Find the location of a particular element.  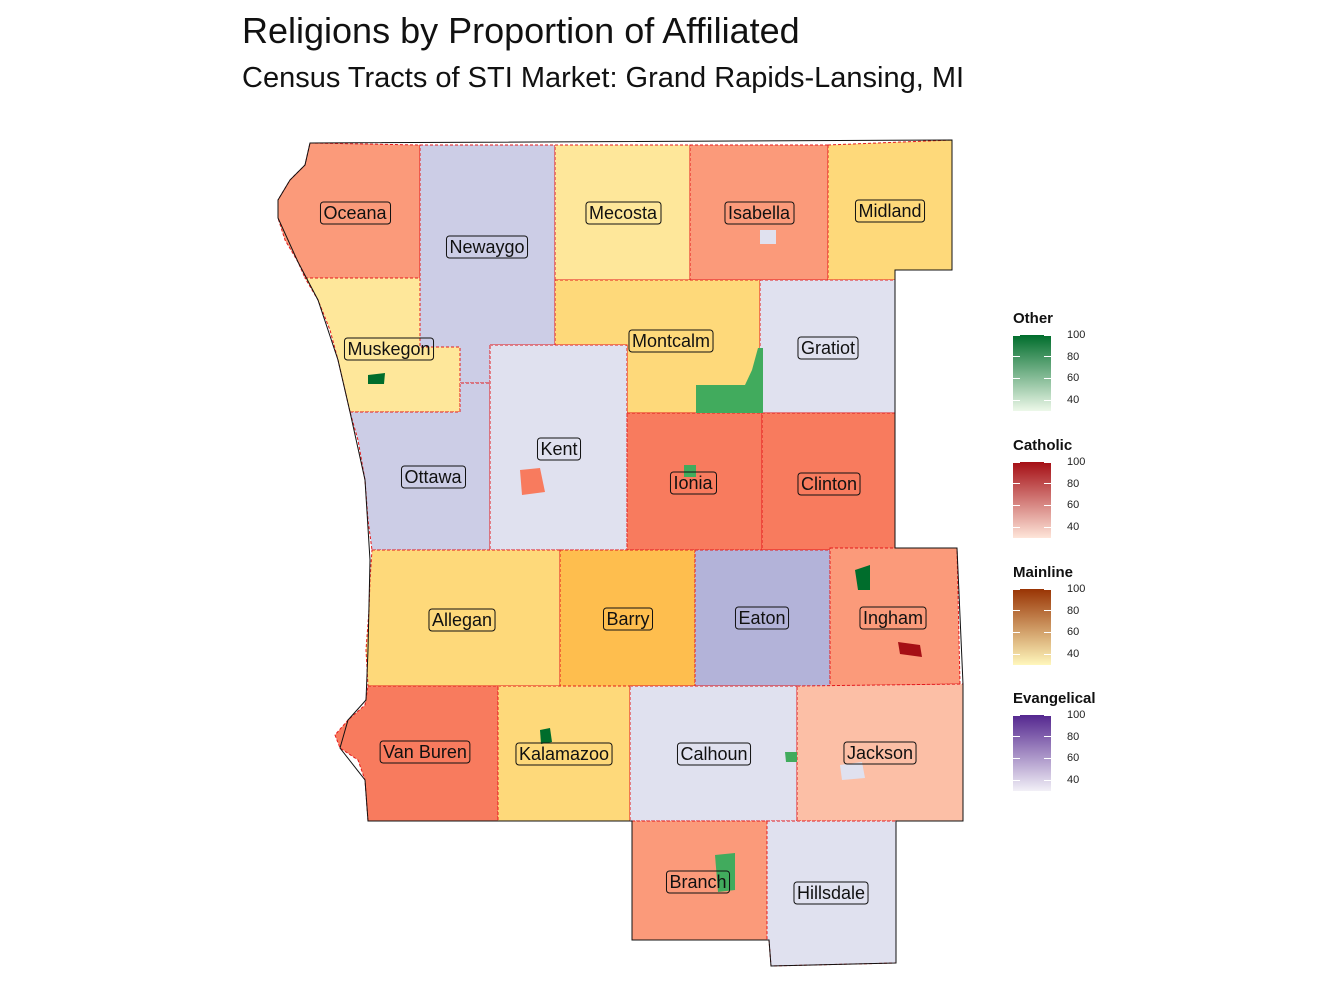

mixed-tracts-isabella is located at coordinates (768, 237).